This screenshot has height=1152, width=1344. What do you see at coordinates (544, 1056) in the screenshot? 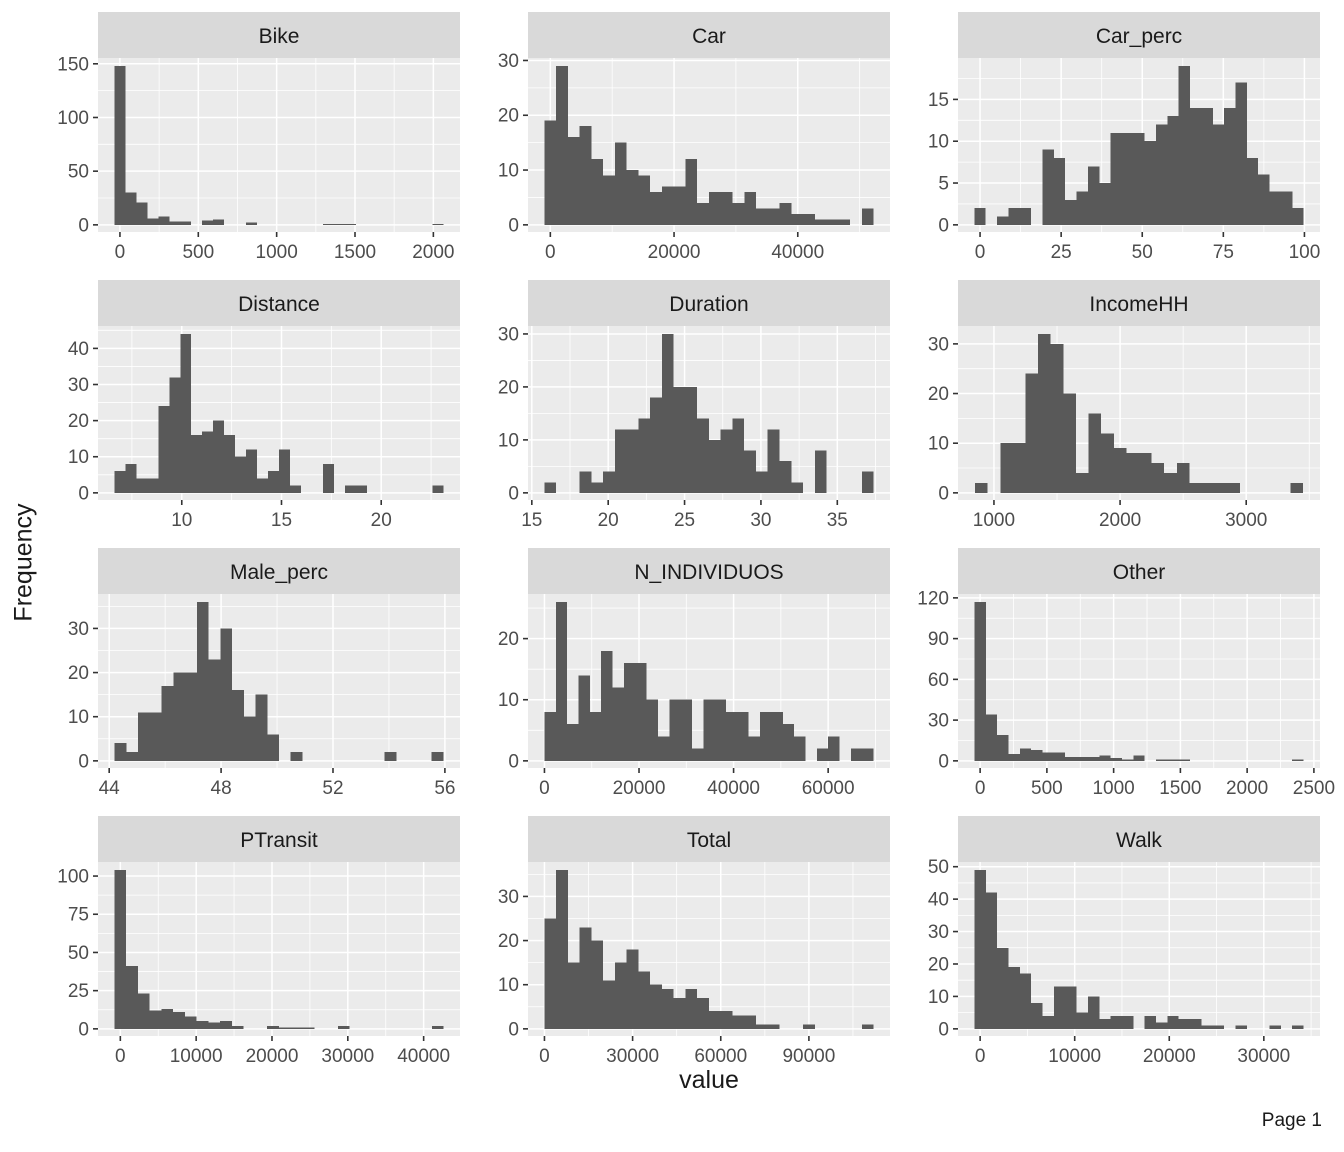
I see `x-tick-label: 0` at bounding box center [544, 1056].